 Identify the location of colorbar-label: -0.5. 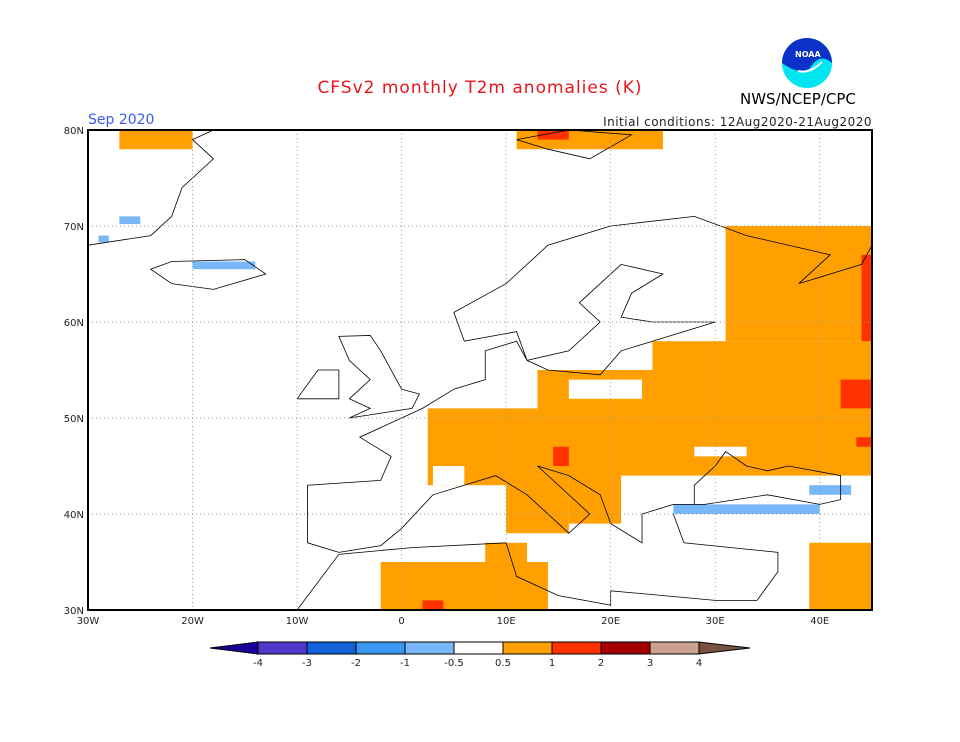
(454, 663).